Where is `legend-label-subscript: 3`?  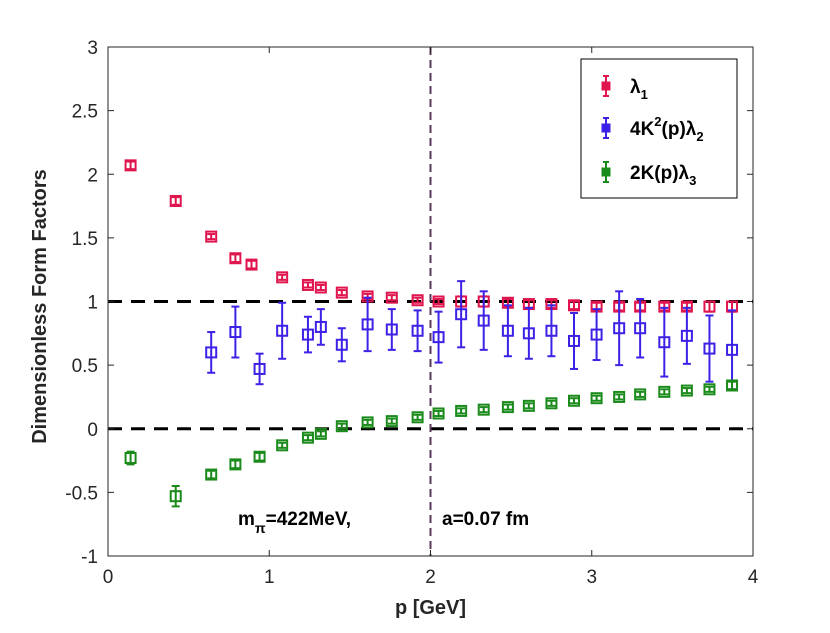 legend-label-subscript: 3 is located at coordinates (692, 180).